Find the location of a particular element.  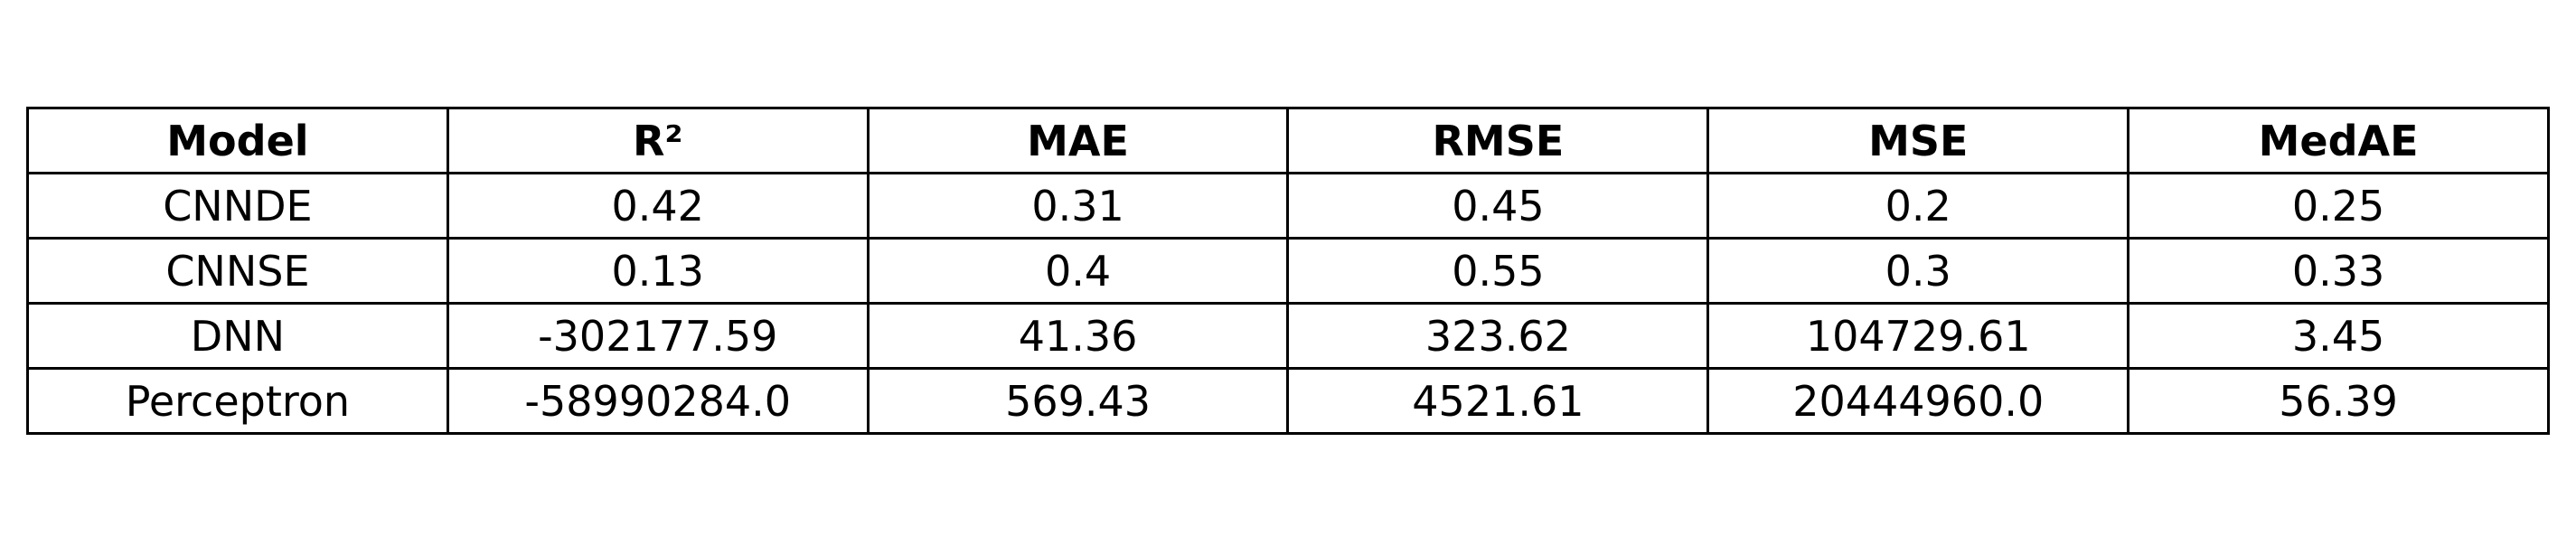

table-row: CNNSE 0.13 0.4 0.55 0.3 0.33 is located at coordinates (1288, 271).